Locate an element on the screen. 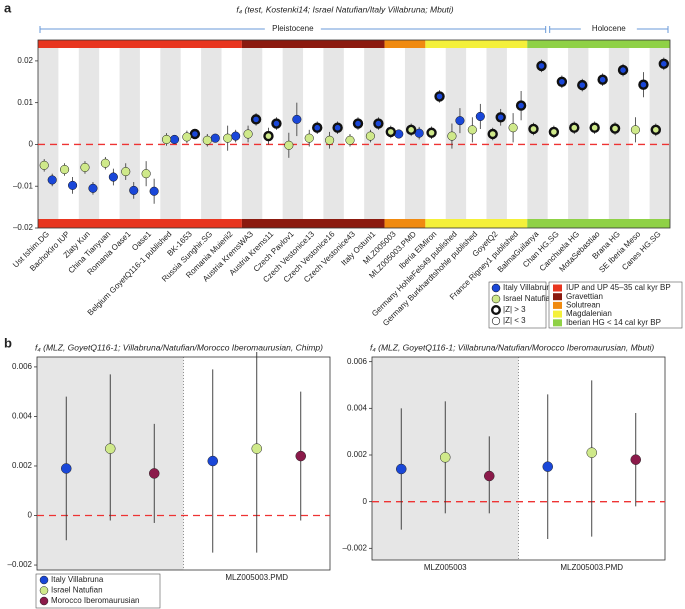 The width and height of the screenshot is (685, 609). legend-label: Magdalenian is located at coordinates (589, 313).